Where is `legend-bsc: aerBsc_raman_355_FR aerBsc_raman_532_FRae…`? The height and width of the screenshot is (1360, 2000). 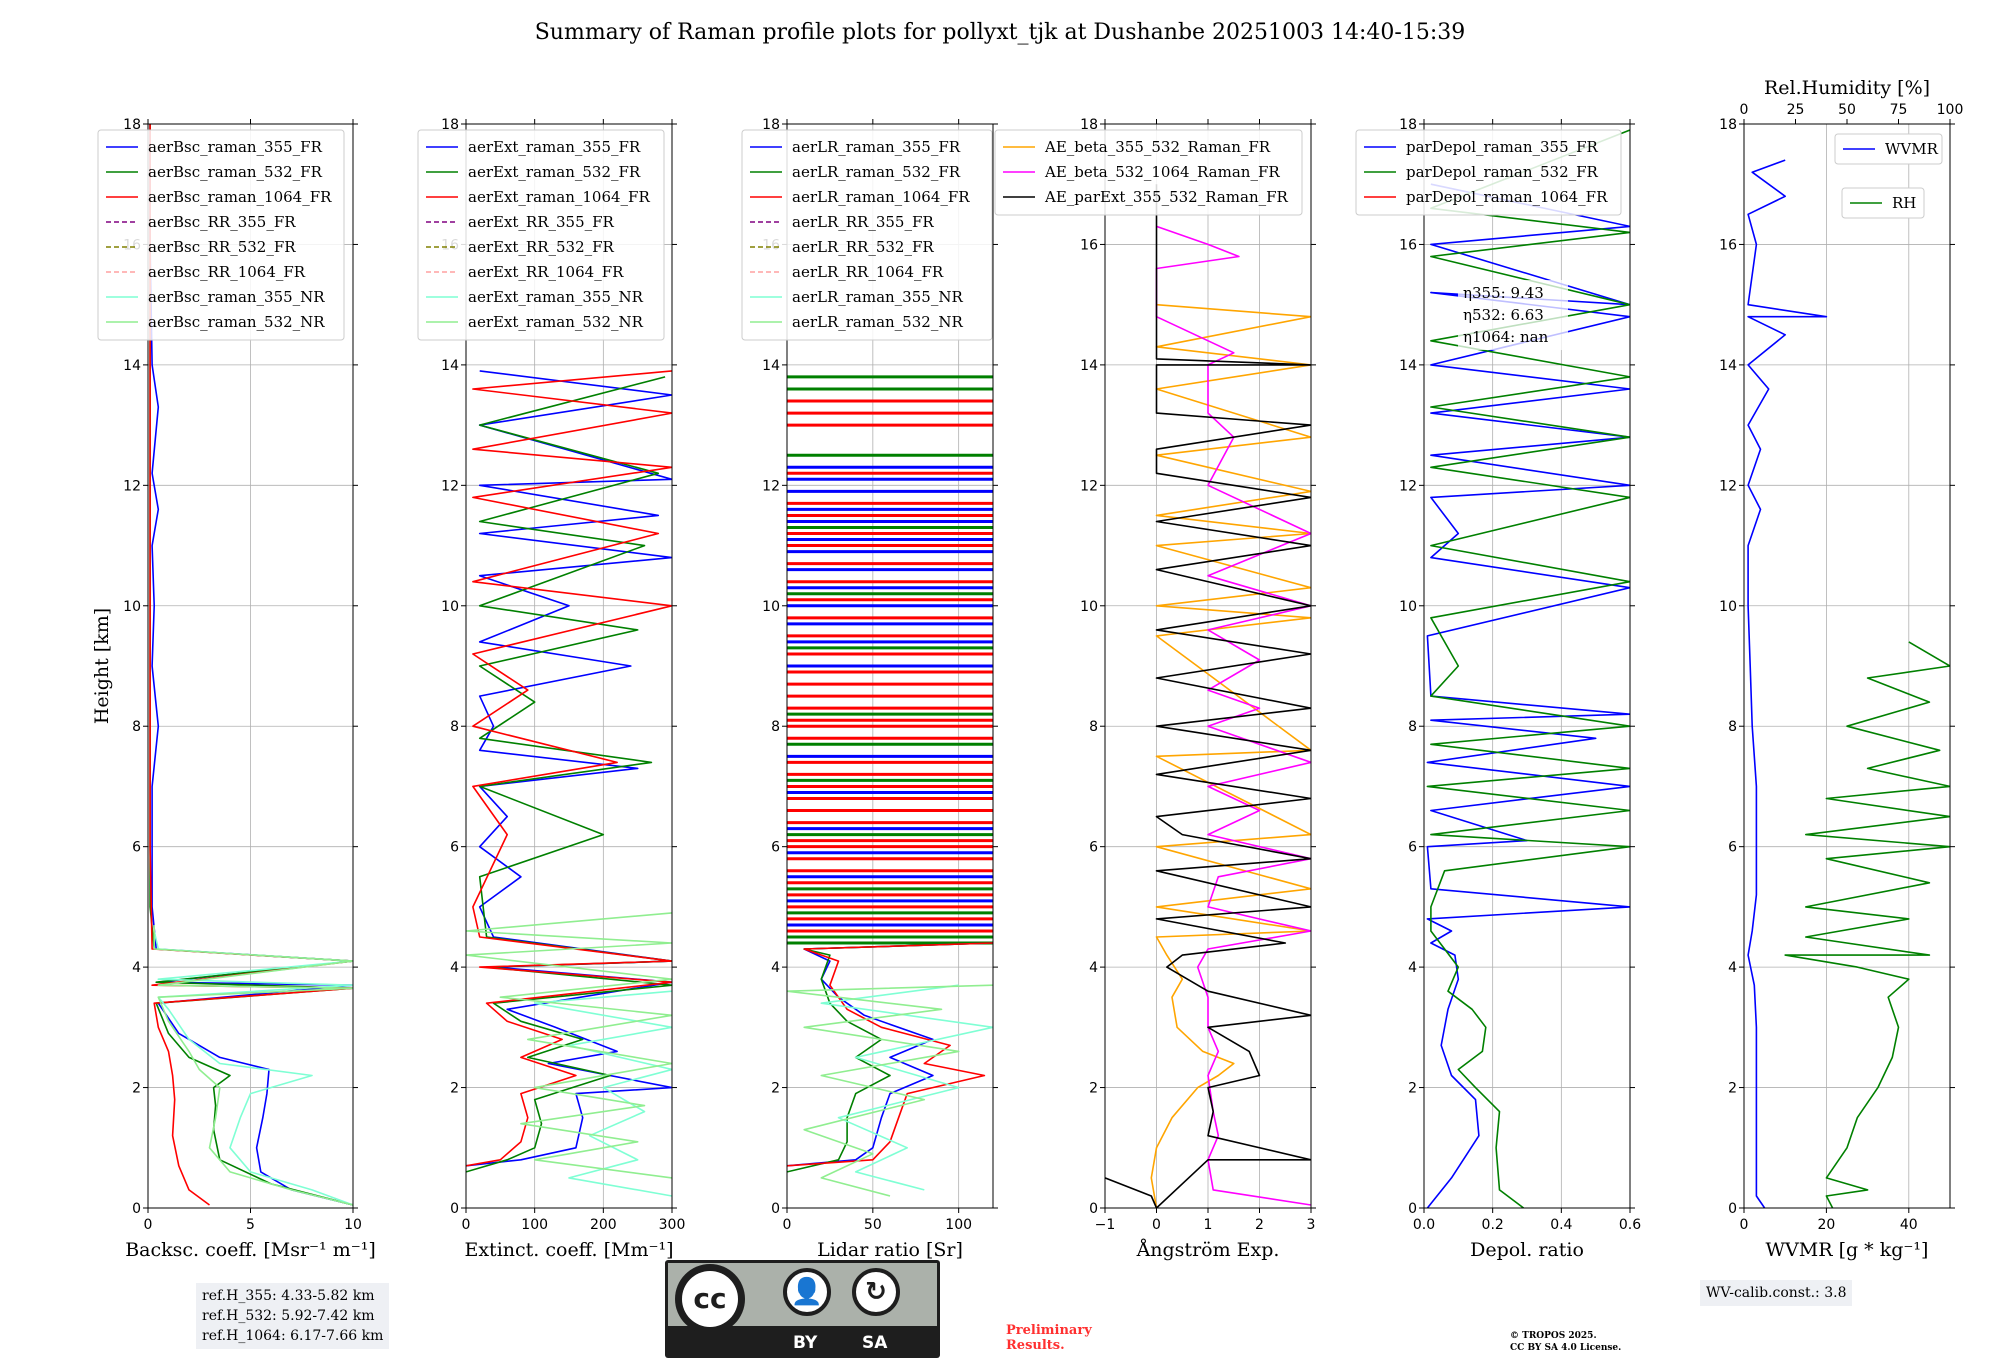
legend-bsc: aerBsc_raman_355_FR aerBsc_raman_532_FRae… is located at coordinates (221, 235).